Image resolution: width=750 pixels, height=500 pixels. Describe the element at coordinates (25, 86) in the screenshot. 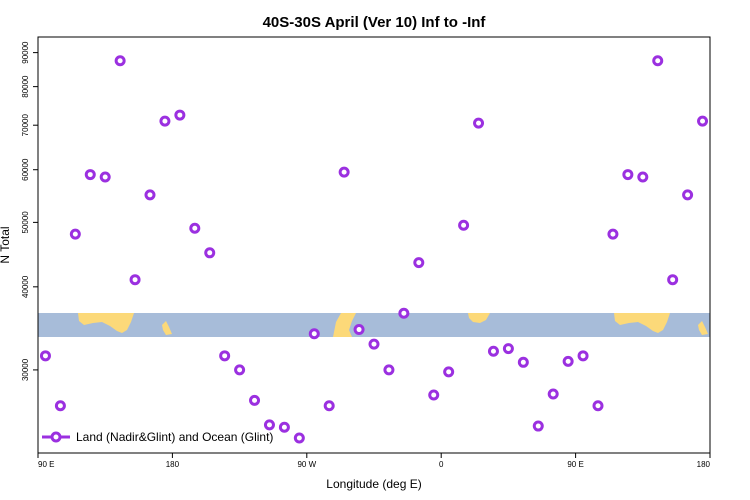

I see `y-tick-label: 80000` at that location.